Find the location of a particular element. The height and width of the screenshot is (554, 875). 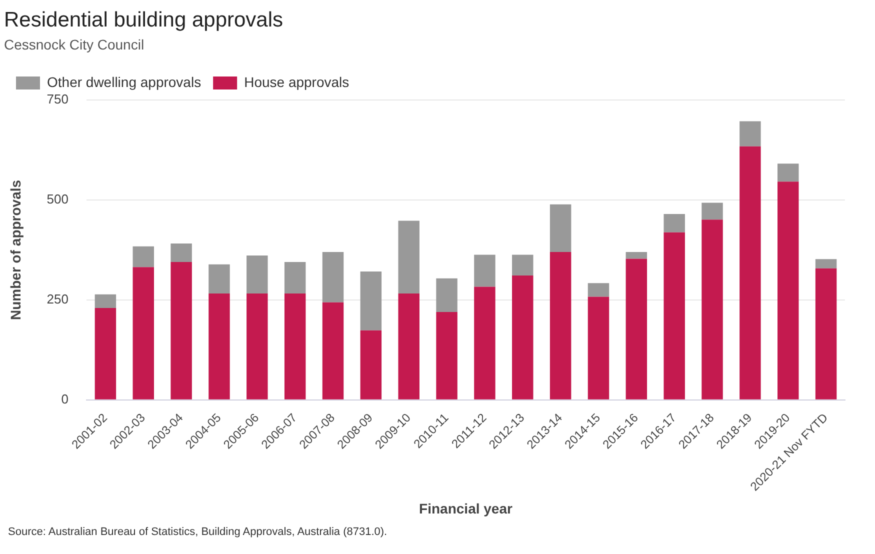

source-note: Source: Australian Bureau of Statistics, Building Approvals, Australia (8731.0). is located at coordinates (198, 532).